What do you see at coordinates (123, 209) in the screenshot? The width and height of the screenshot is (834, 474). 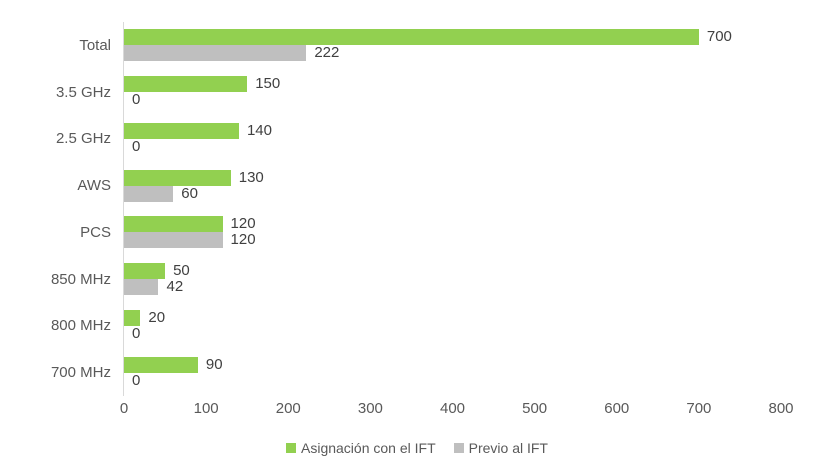 I see `y-axis-line` at bounding box center [123, 209].